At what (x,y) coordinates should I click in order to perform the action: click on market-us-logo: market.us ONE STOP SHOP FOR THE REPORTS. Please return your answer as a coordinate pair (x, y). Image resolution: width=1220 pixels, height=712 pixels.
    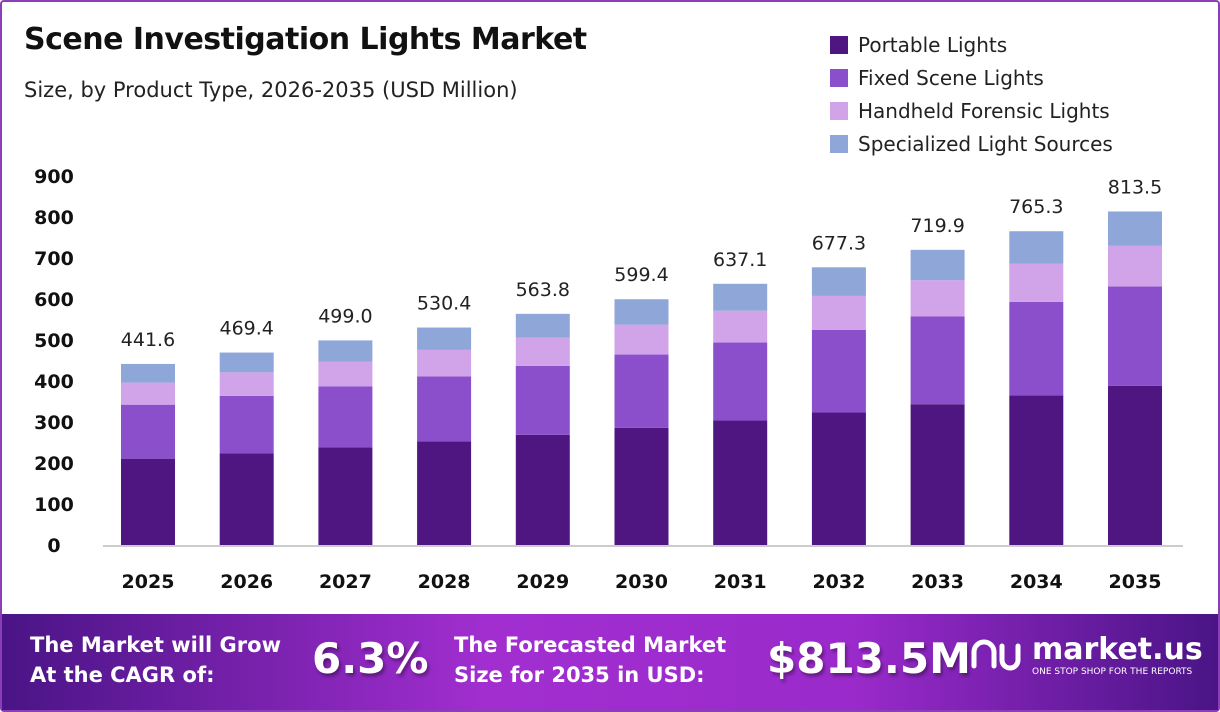
    Looking at the image, I should click on (1085, 656).